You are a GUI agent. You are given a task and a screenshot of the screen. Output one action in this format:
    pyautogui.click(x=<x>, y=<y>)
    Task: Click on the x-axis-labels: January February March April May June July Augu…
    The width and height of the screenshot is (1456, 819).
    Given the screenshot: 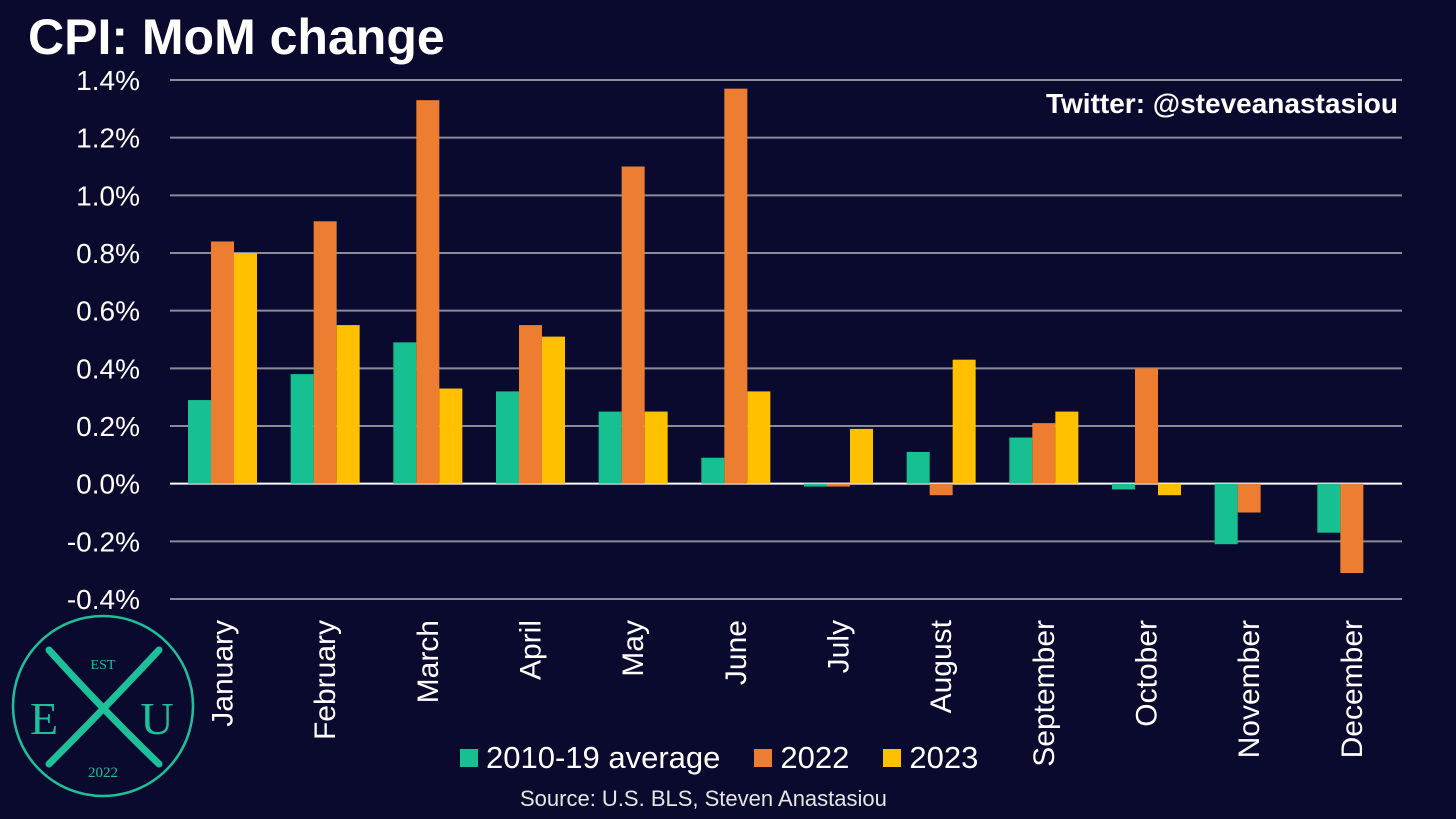 What is the action you would take?
    pyautogui.click(x=788, y=692)
    